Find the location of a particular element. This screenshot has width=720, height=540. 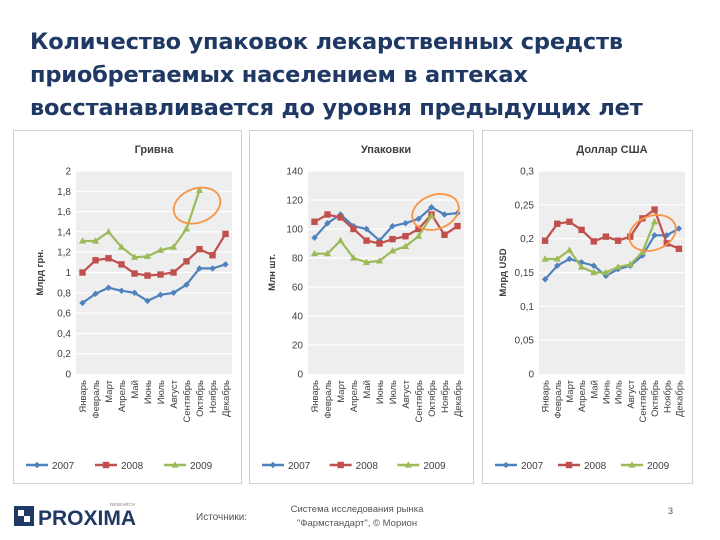

y-tick-label: 20 is located at coordinates (298, 346).